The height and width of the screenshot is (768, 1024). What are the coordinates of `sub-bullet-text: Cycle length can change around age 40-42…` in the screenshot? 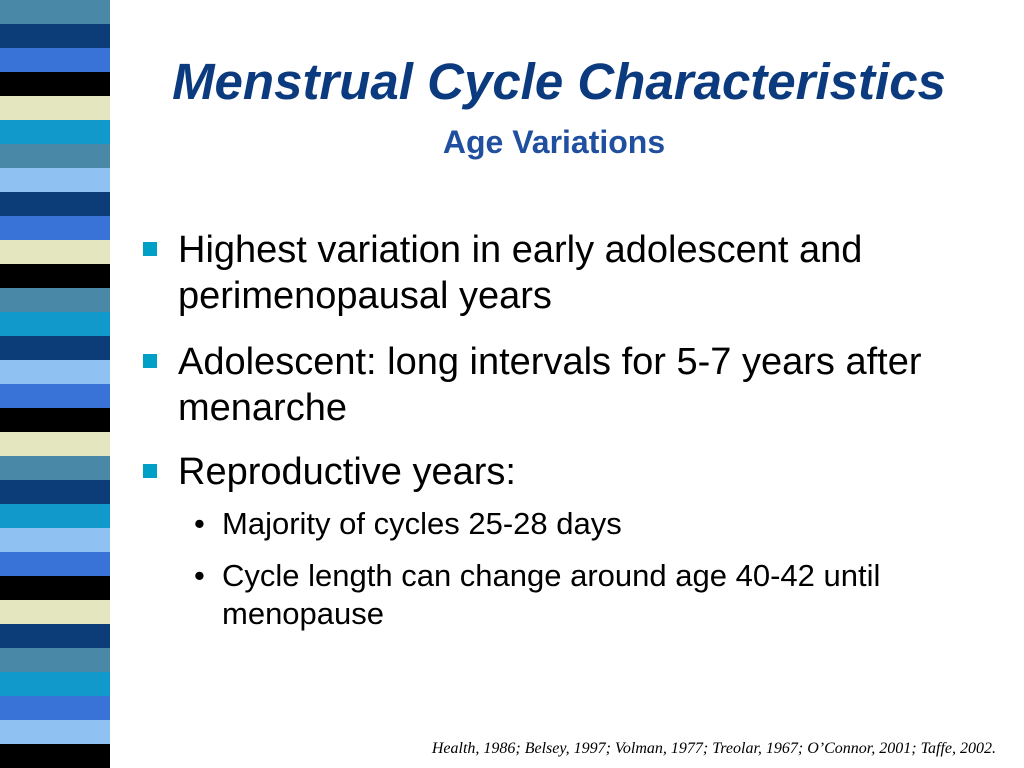 It's located at (551, 594).